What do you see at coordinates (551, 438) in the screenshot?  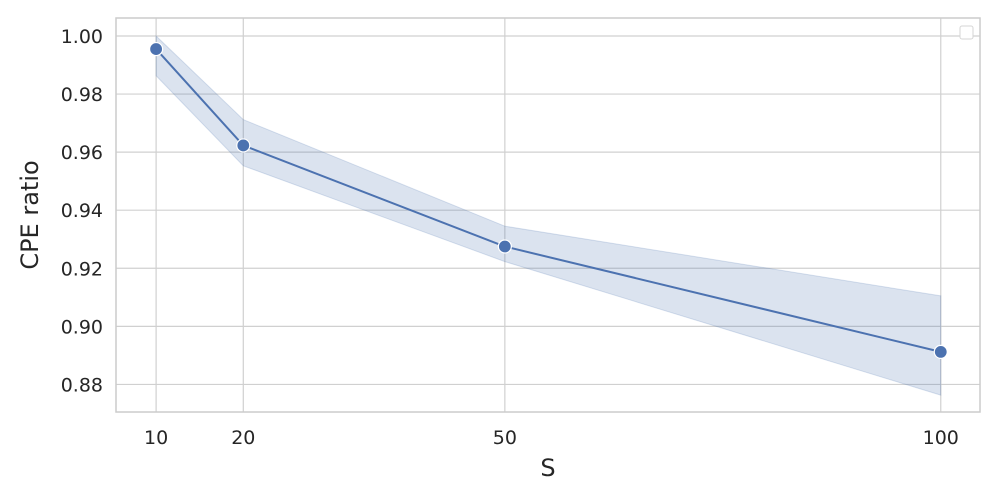 I see `x-tick-labels: 10 20 50 100` at bounding box center [551, 438].